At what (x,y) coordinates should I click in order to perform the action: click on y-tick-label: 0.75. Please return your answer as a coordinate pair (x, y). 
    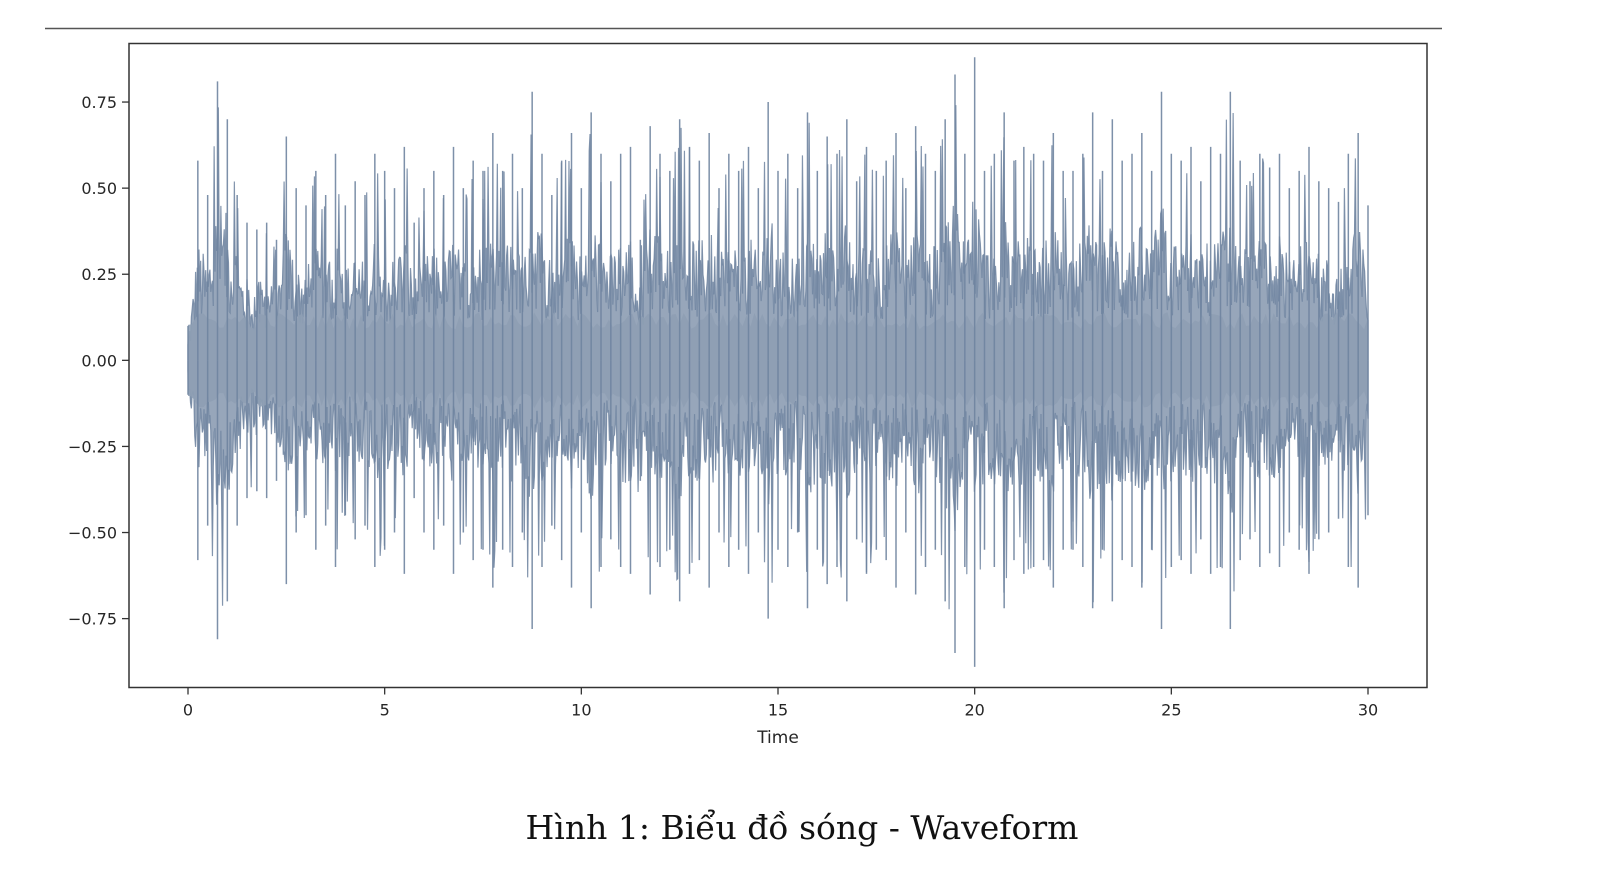
    Looking at the image, I should click on (99, 102).